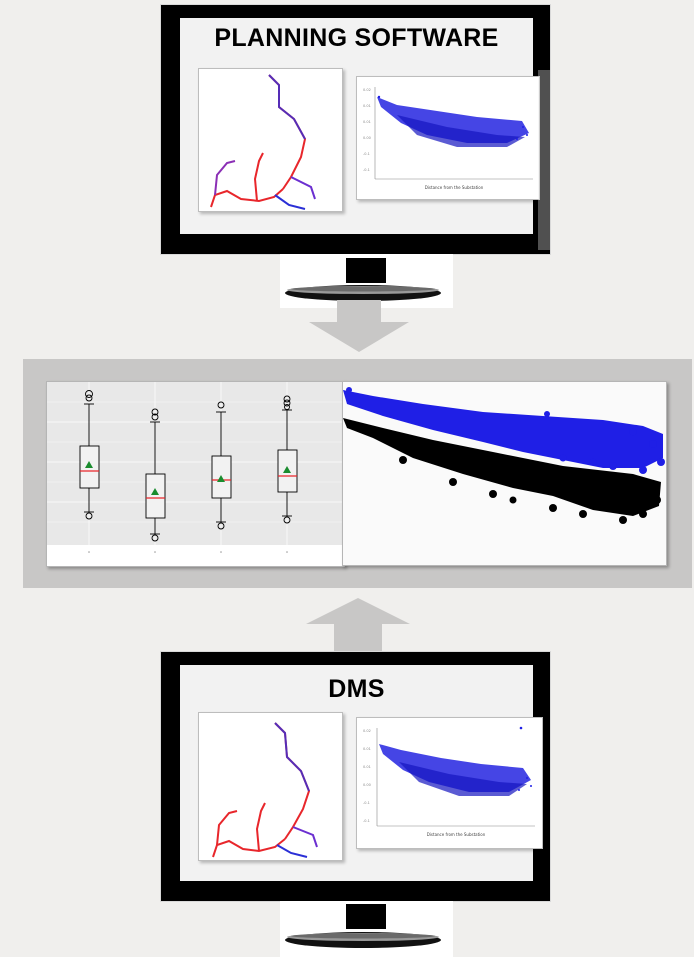  Describe the element at coordinates (356, 689) in the screenshot. I see `bottom-monitor-title: DMS` at that location.